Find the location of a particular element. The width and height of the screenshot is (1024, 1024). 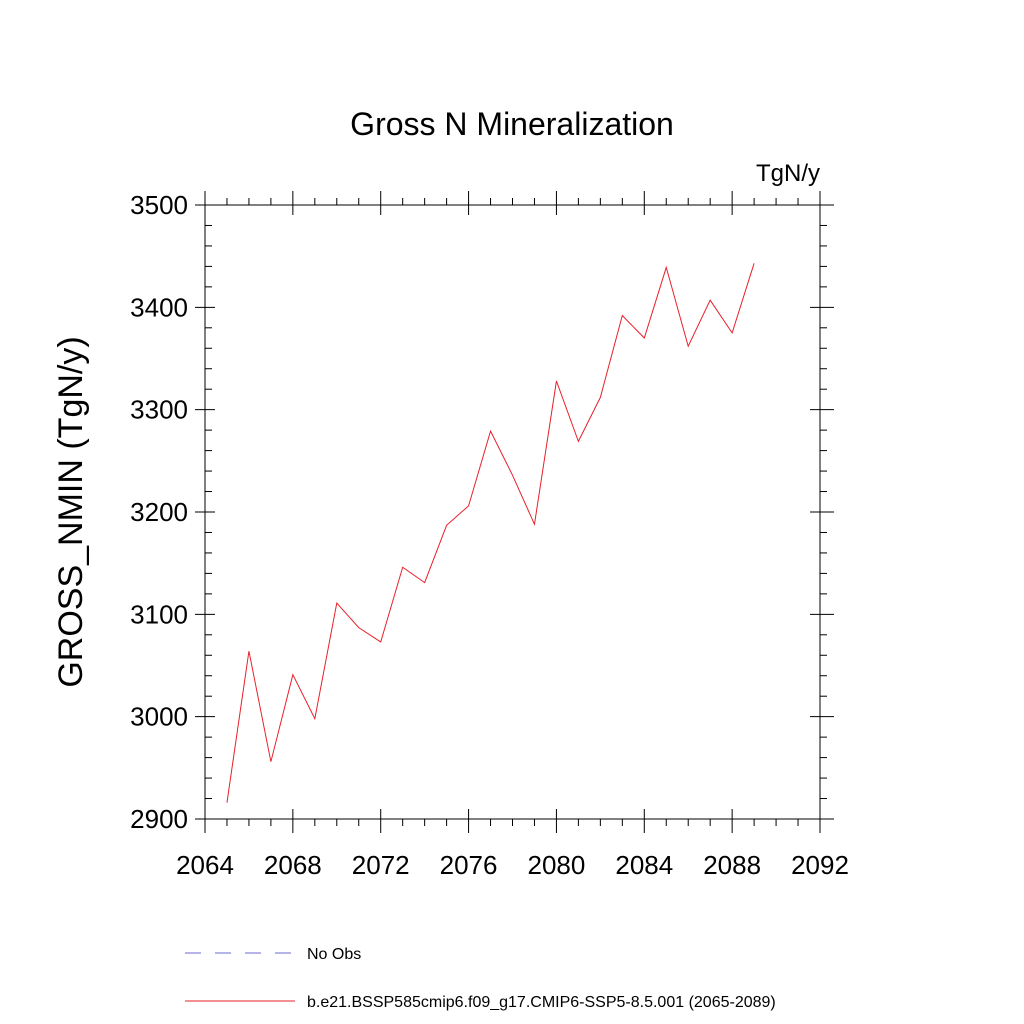

x-tick-label: 2088 is located at coordinates (732, 865).